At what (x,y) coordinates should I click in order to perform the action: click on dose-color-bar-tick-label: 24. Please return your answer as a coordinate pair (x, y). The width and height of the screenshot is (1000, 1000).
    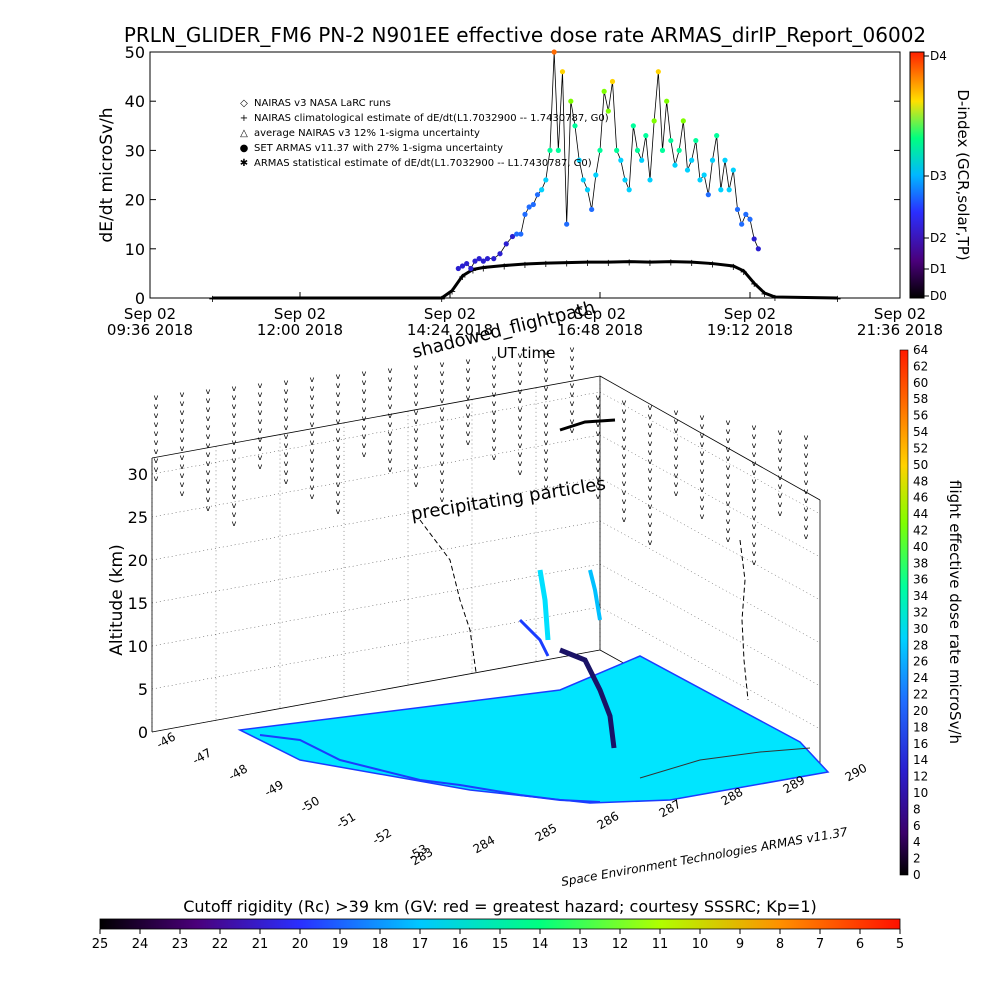
    Looking at the image, I should click on (920, 678).